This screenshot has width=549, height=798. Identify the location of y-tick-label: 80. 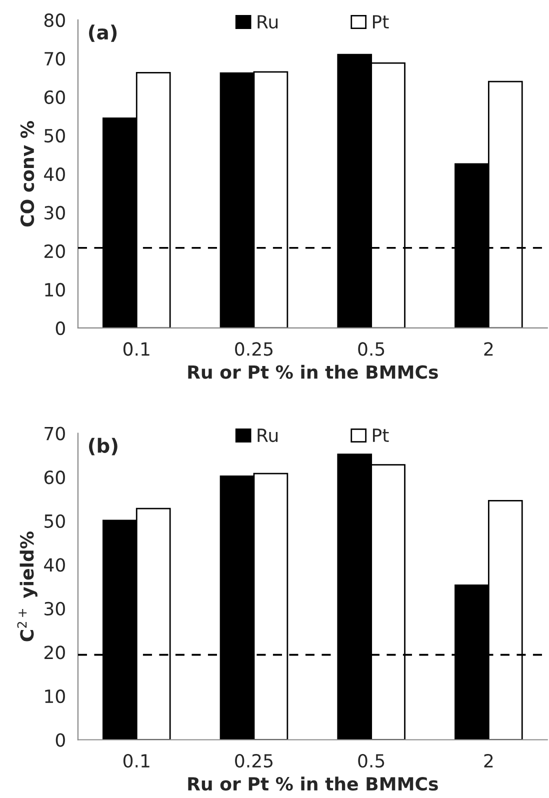
(54, 20).